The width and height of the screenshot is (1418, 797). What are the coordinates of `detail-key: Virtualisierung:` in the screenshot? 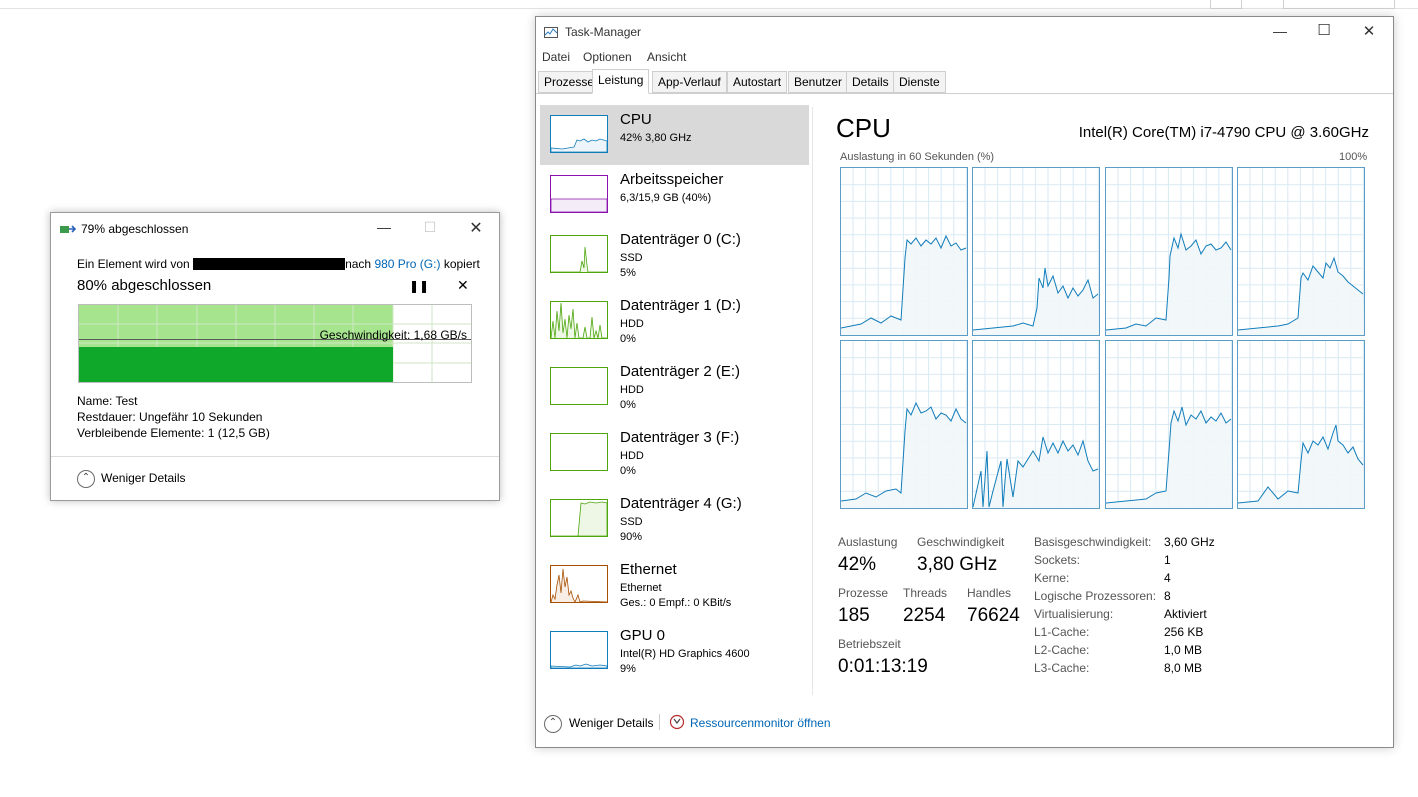 It's located at (1074, 614).